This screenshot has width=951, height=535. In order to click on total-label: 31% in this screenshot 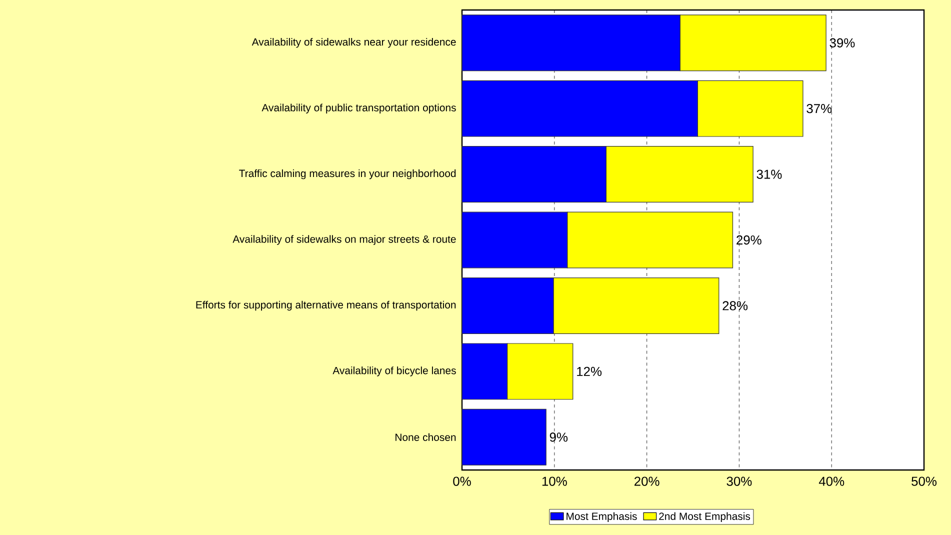, I will do `click(769, 174)`.